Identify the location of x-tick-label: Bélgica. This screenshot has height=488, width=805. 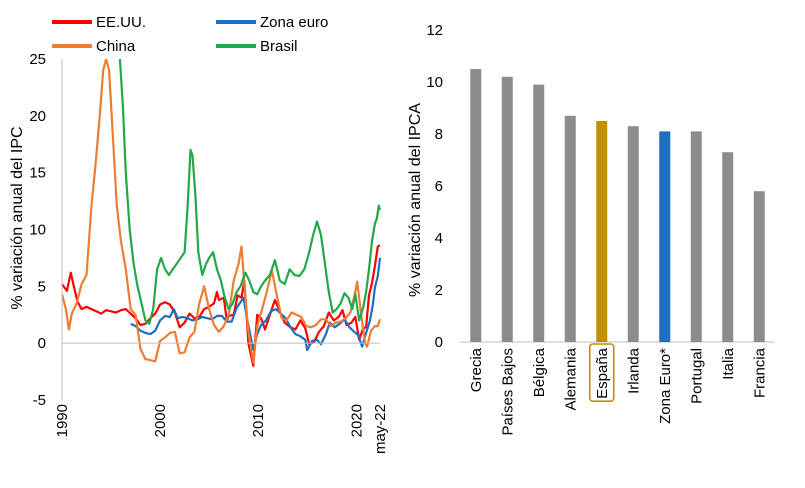
(539, 372).